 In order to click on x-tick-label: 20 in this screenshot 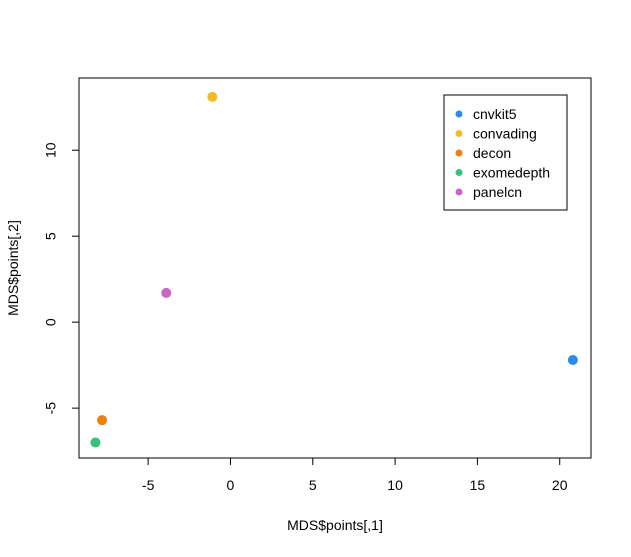, I will do `click(560, 485)`.